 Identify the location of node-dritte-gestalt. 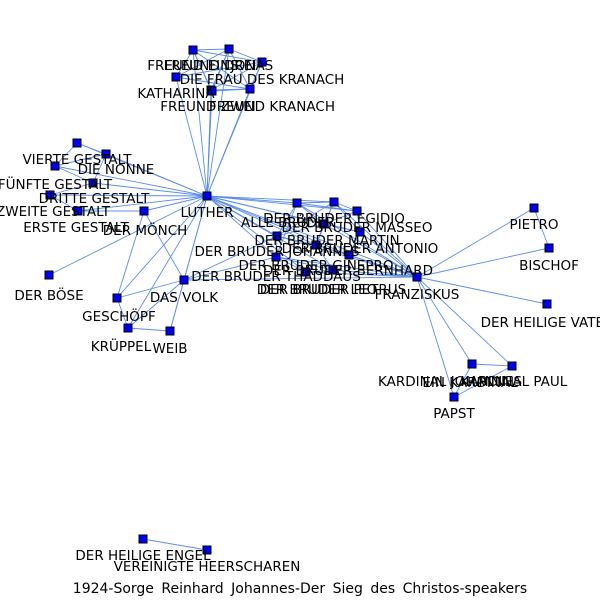
(93, 183).